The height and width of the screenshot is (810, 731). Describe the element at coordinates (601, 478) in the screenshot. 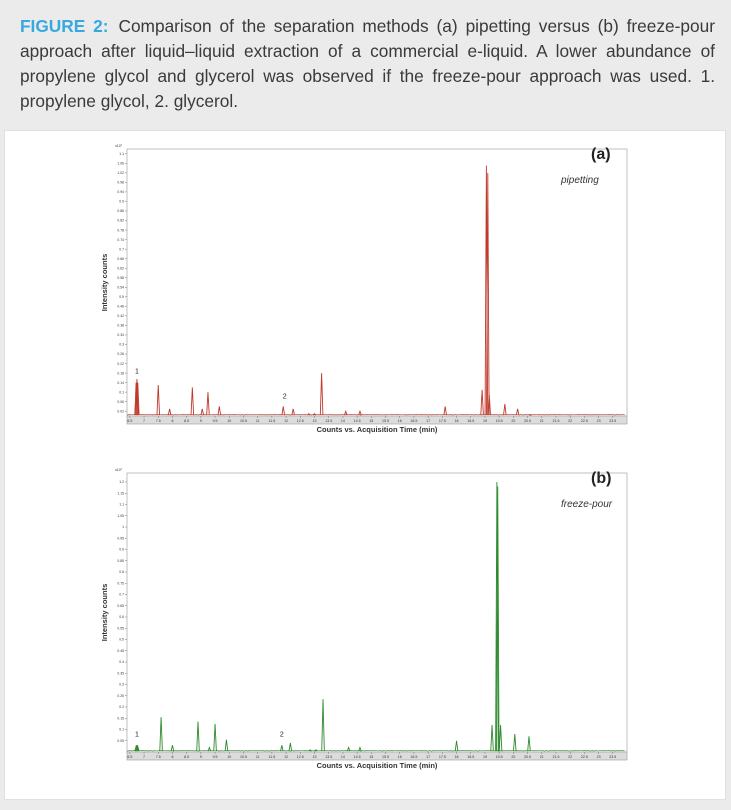

I see `panel-label: (b)` at that location.